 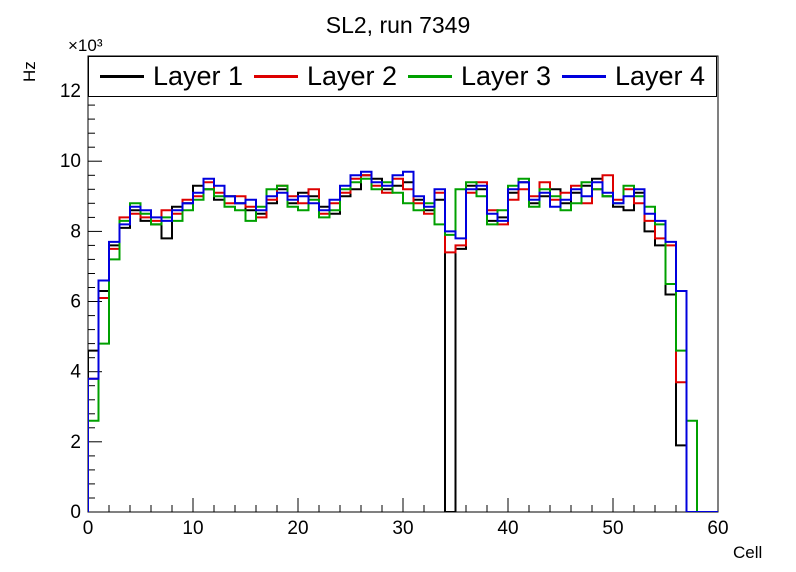 I want to click on legend-entry-label: Layer 4, so click(x=659, y=76).